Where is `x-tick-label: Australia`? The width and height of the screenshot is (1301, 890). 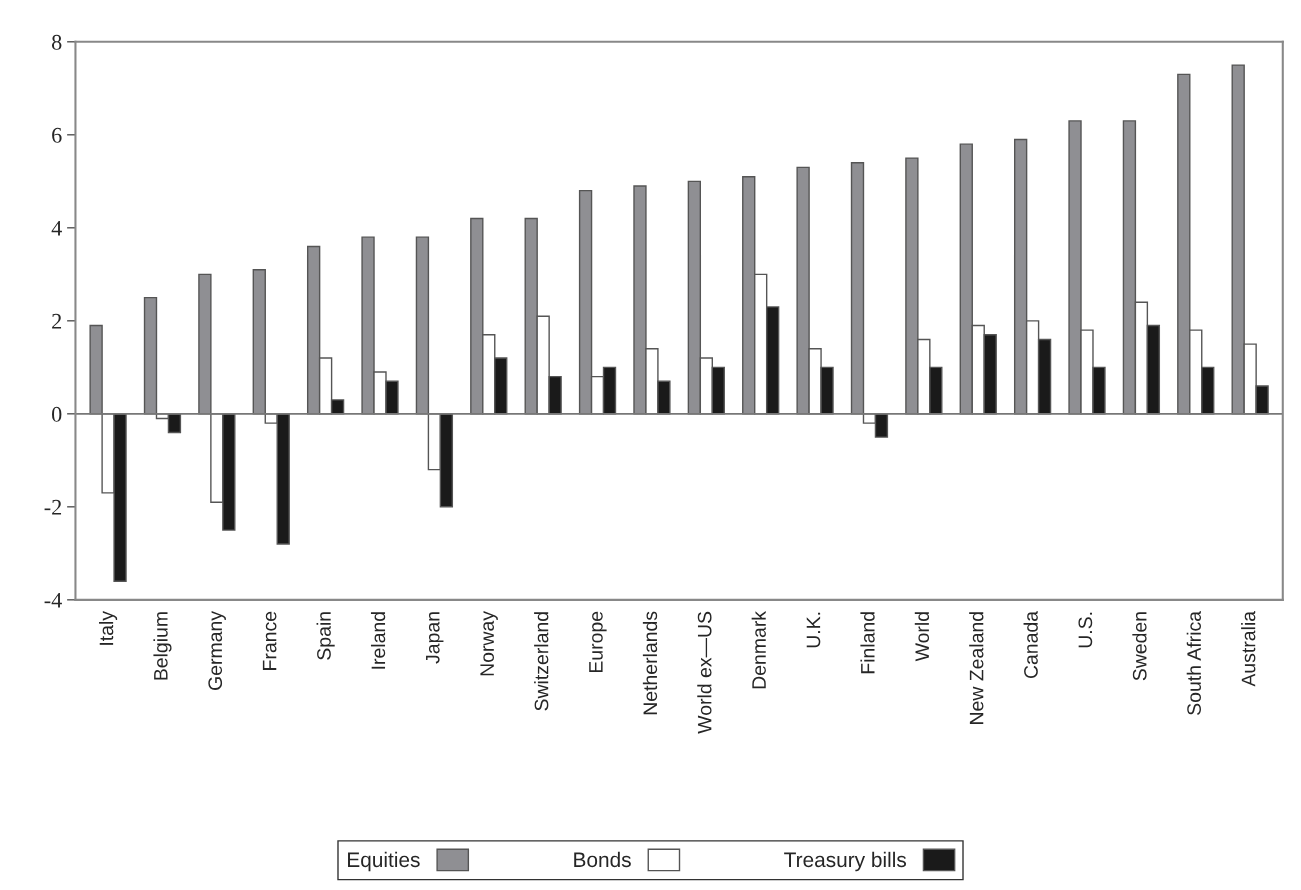 x-tick-label: Australia is located at coordinates (1248, 648).